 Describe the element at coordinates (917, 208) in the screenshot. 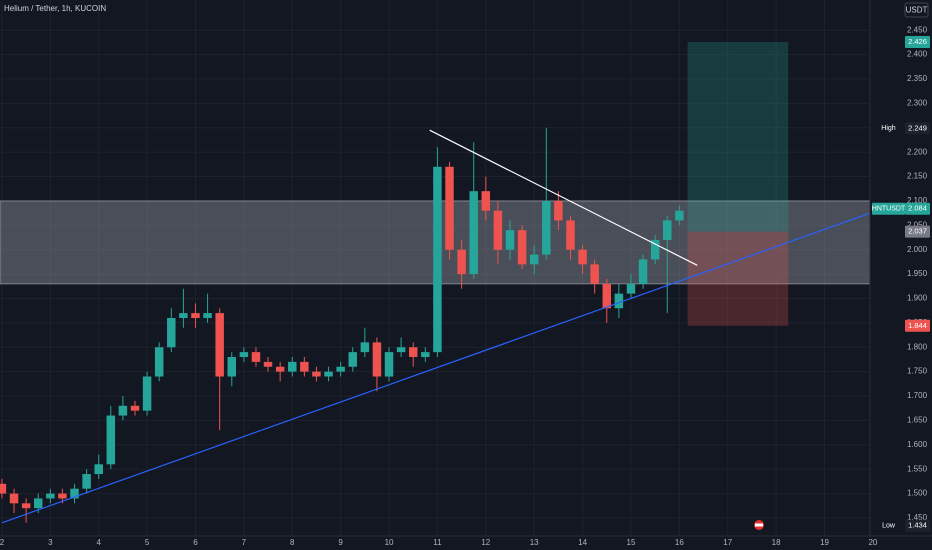

I see `badge-value: 2.084` at that location.